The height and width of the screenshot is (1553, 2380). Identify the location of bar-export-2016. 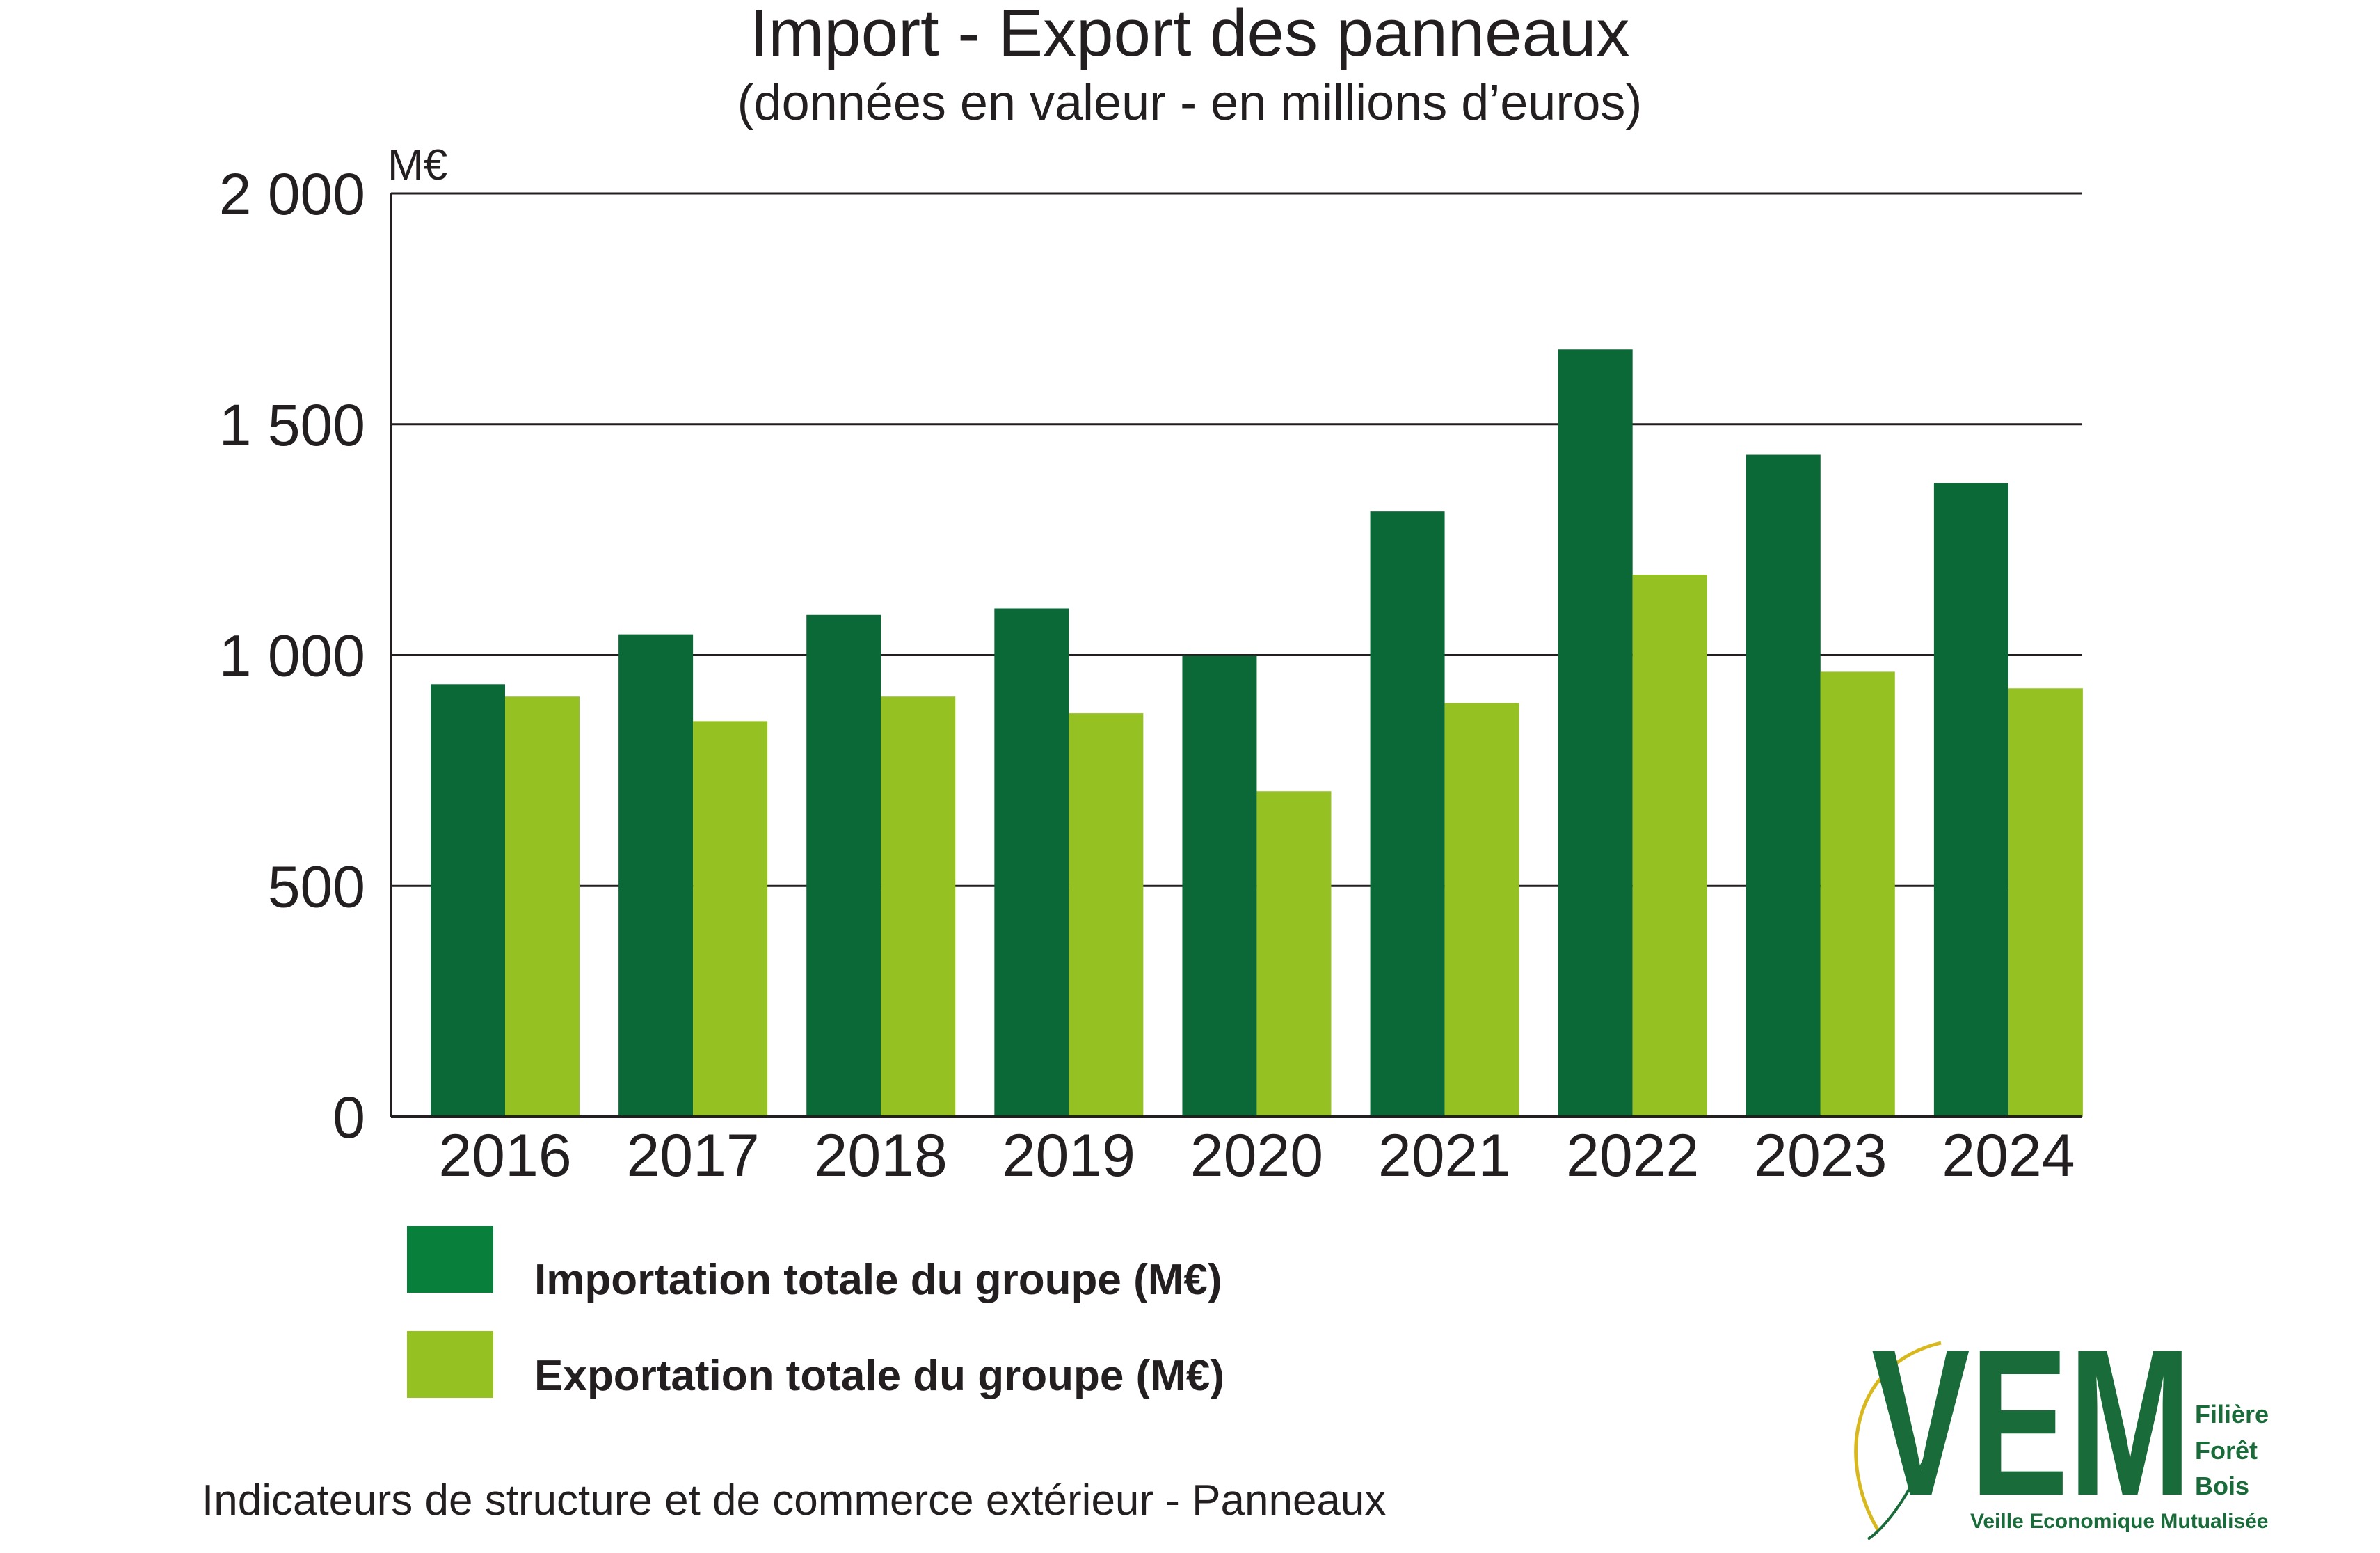
(542, 906).